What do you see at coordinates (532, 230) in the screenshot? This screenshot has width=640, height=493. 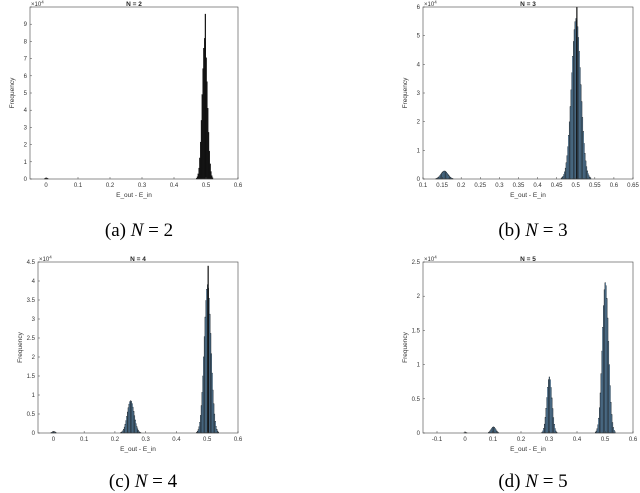 I see `subfigure-caption: (b) N = 3` at bounding box center [532, 230].